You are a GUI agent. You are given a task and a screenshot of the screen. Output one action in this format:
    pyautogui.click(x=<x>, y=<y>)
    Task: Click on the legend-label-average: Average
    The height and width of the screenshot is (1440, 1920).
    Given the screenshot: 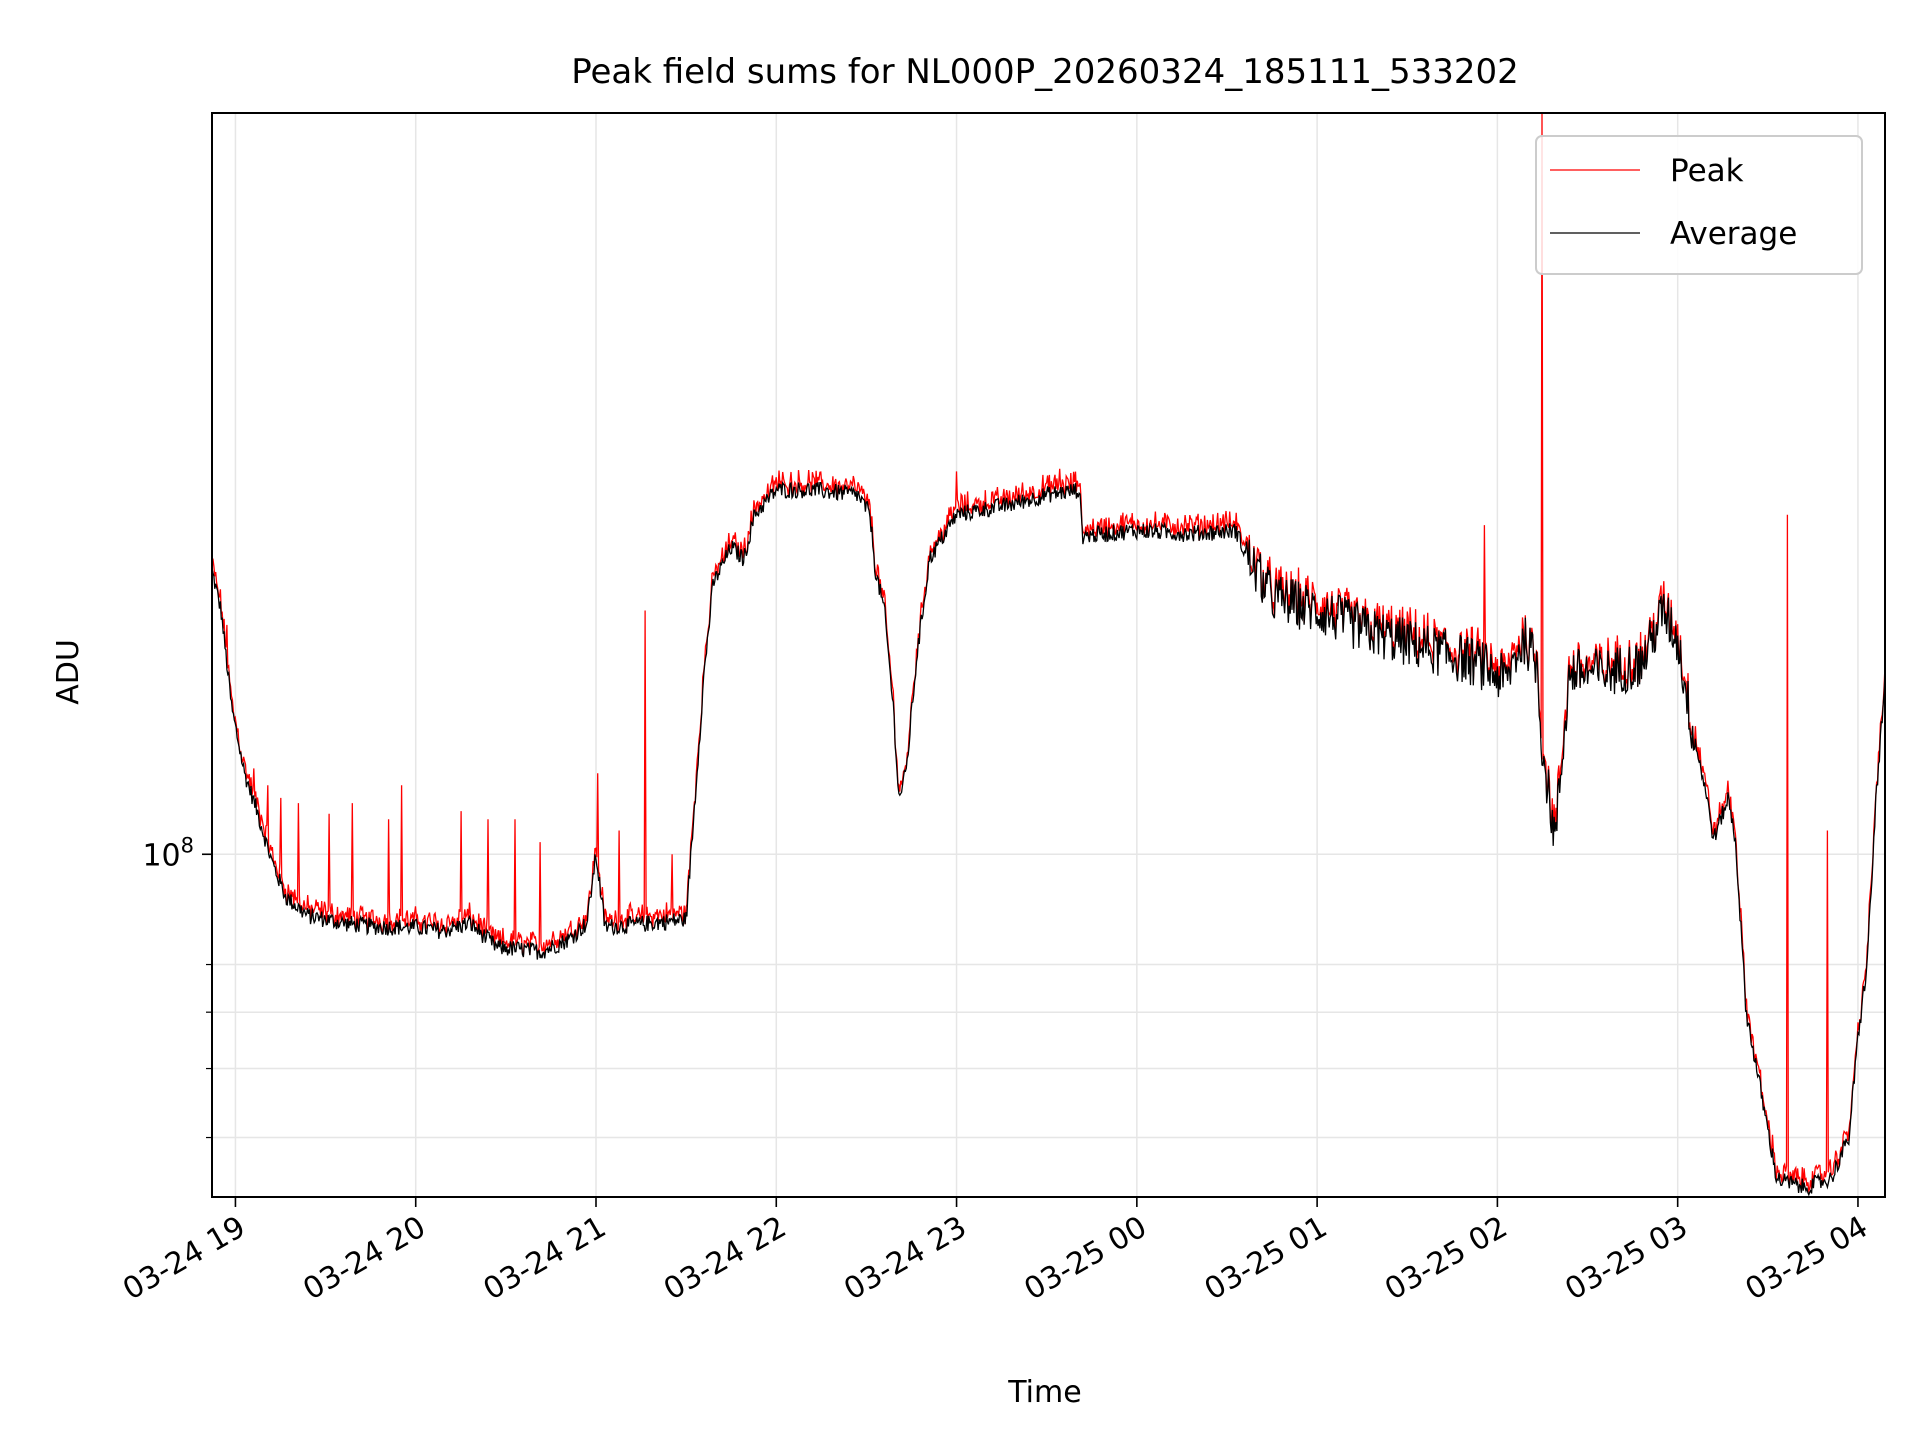 What is the action you would take?
    pyautogui.click(x=1733, y=234)
    